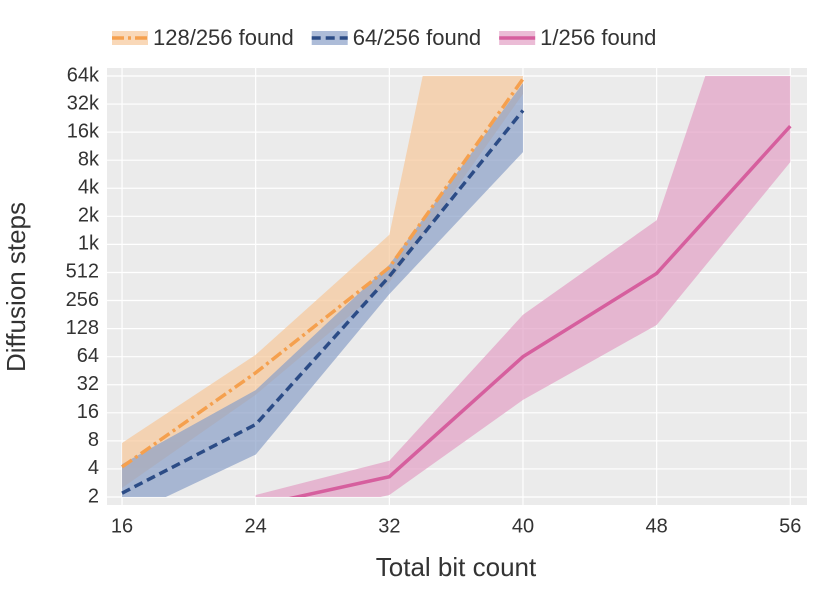 Image resolution: width=831 pixels, height=593 pixels. Describe the element at coordinates (88, 412) in the screenshot. I see `y-tick-label: 16` at that location.